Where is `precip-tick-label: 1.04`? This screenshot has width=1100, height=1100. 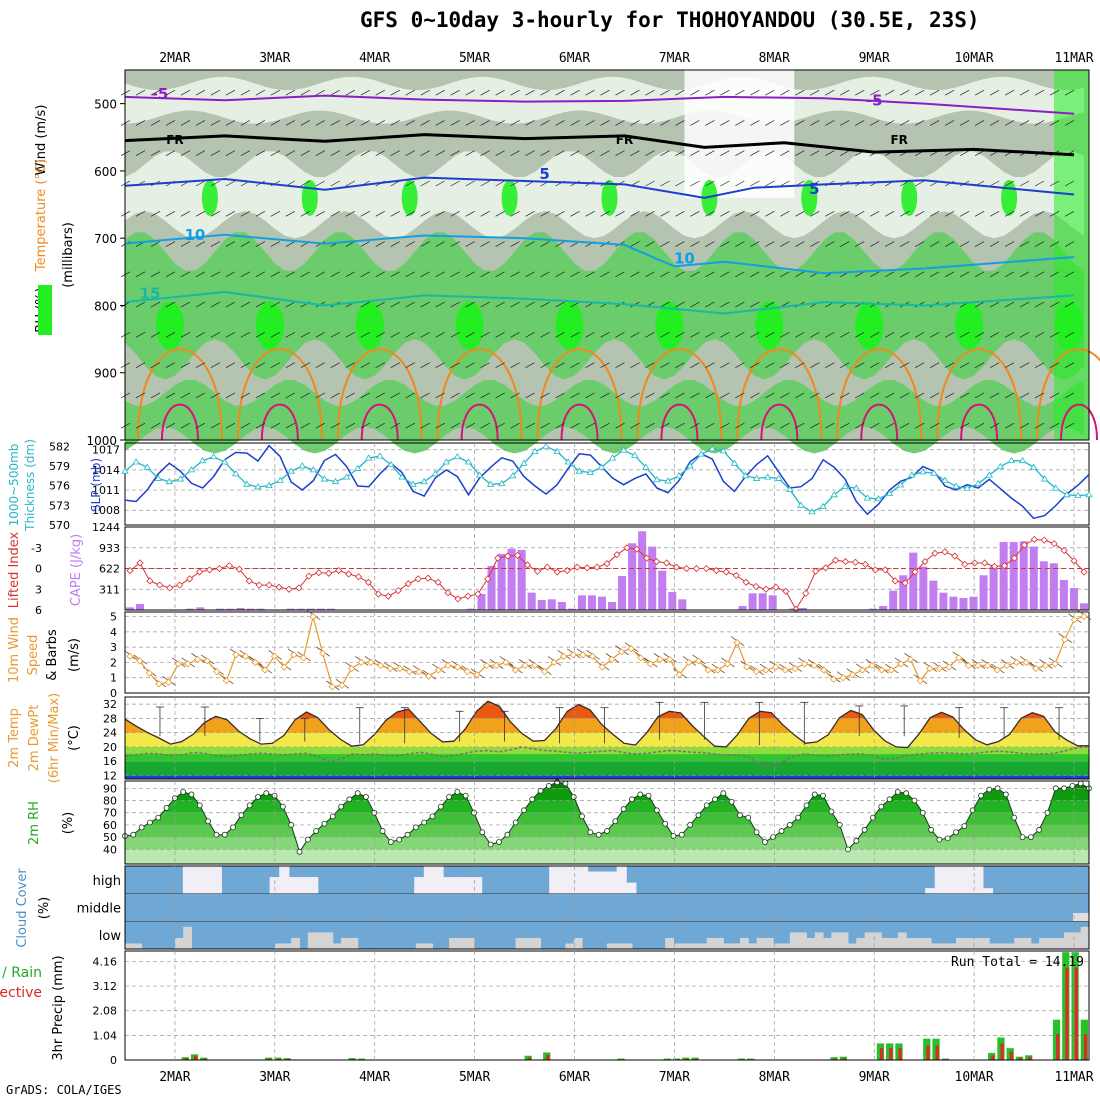
precip-tick-label: 1.04 is located at coordinates (105, 1035).